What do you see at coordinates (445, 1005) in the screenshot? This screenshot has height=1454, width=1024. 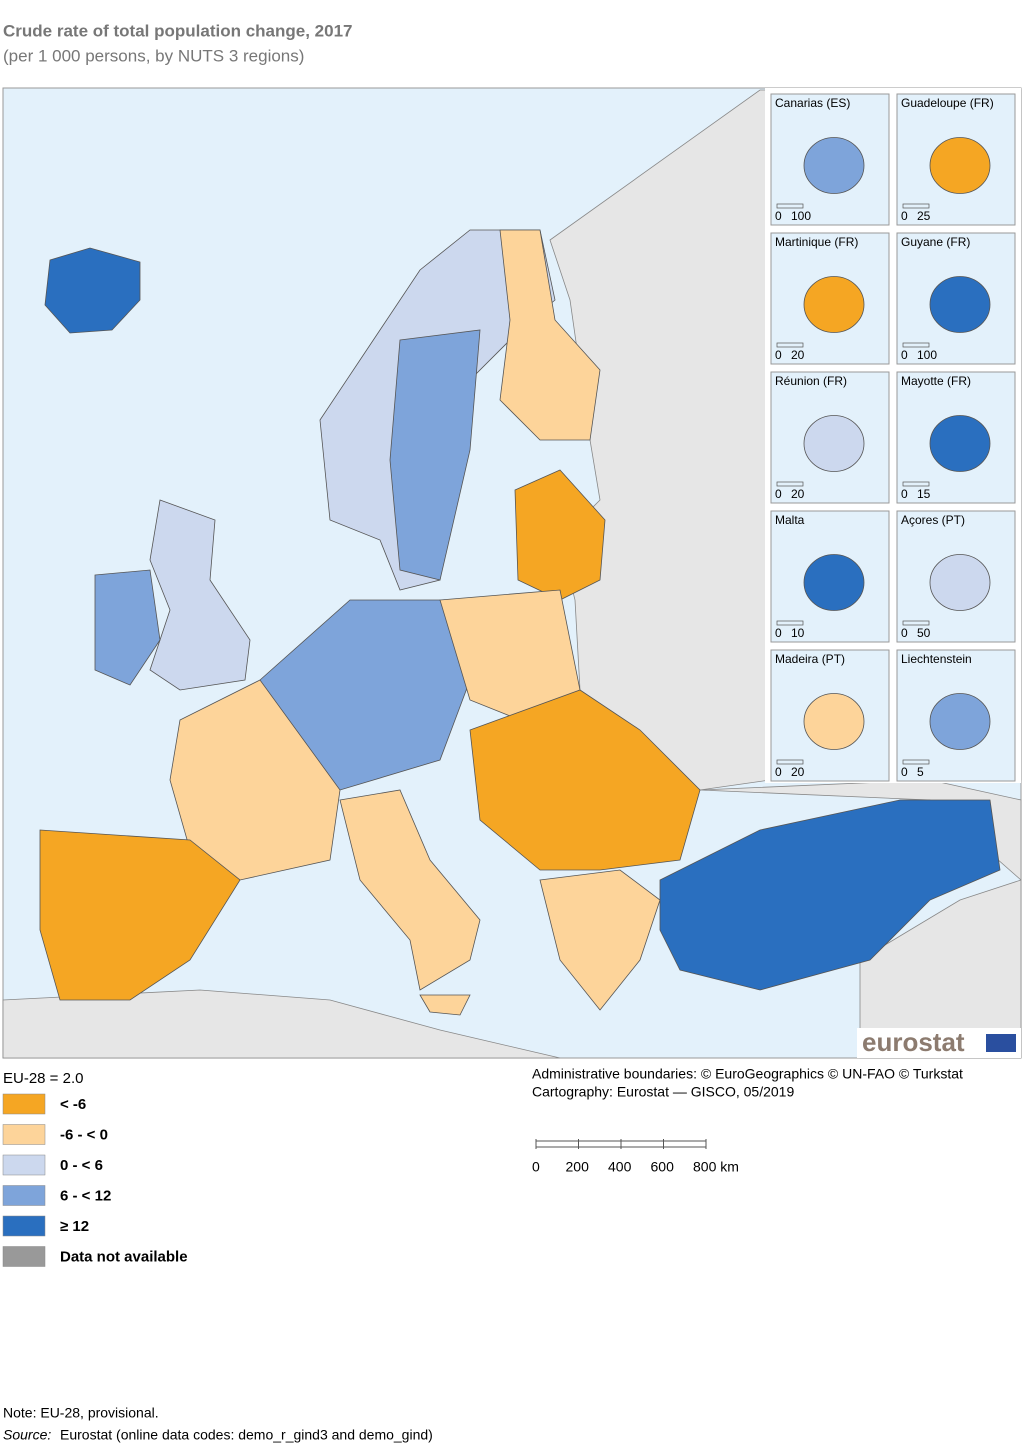 I see `sicily` at bounding box center [445, 1005].